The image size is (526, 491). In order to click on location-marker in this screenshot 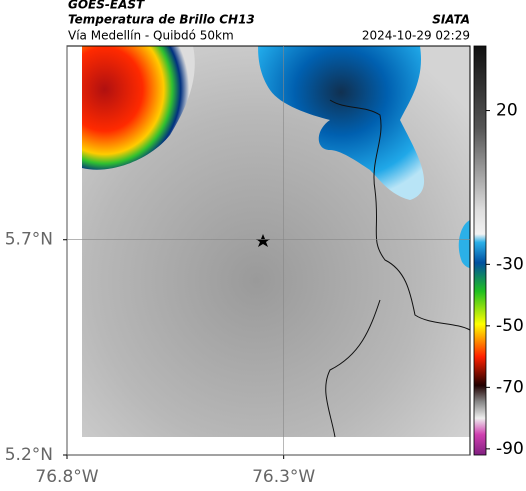, I will do `click(263, 240)`.